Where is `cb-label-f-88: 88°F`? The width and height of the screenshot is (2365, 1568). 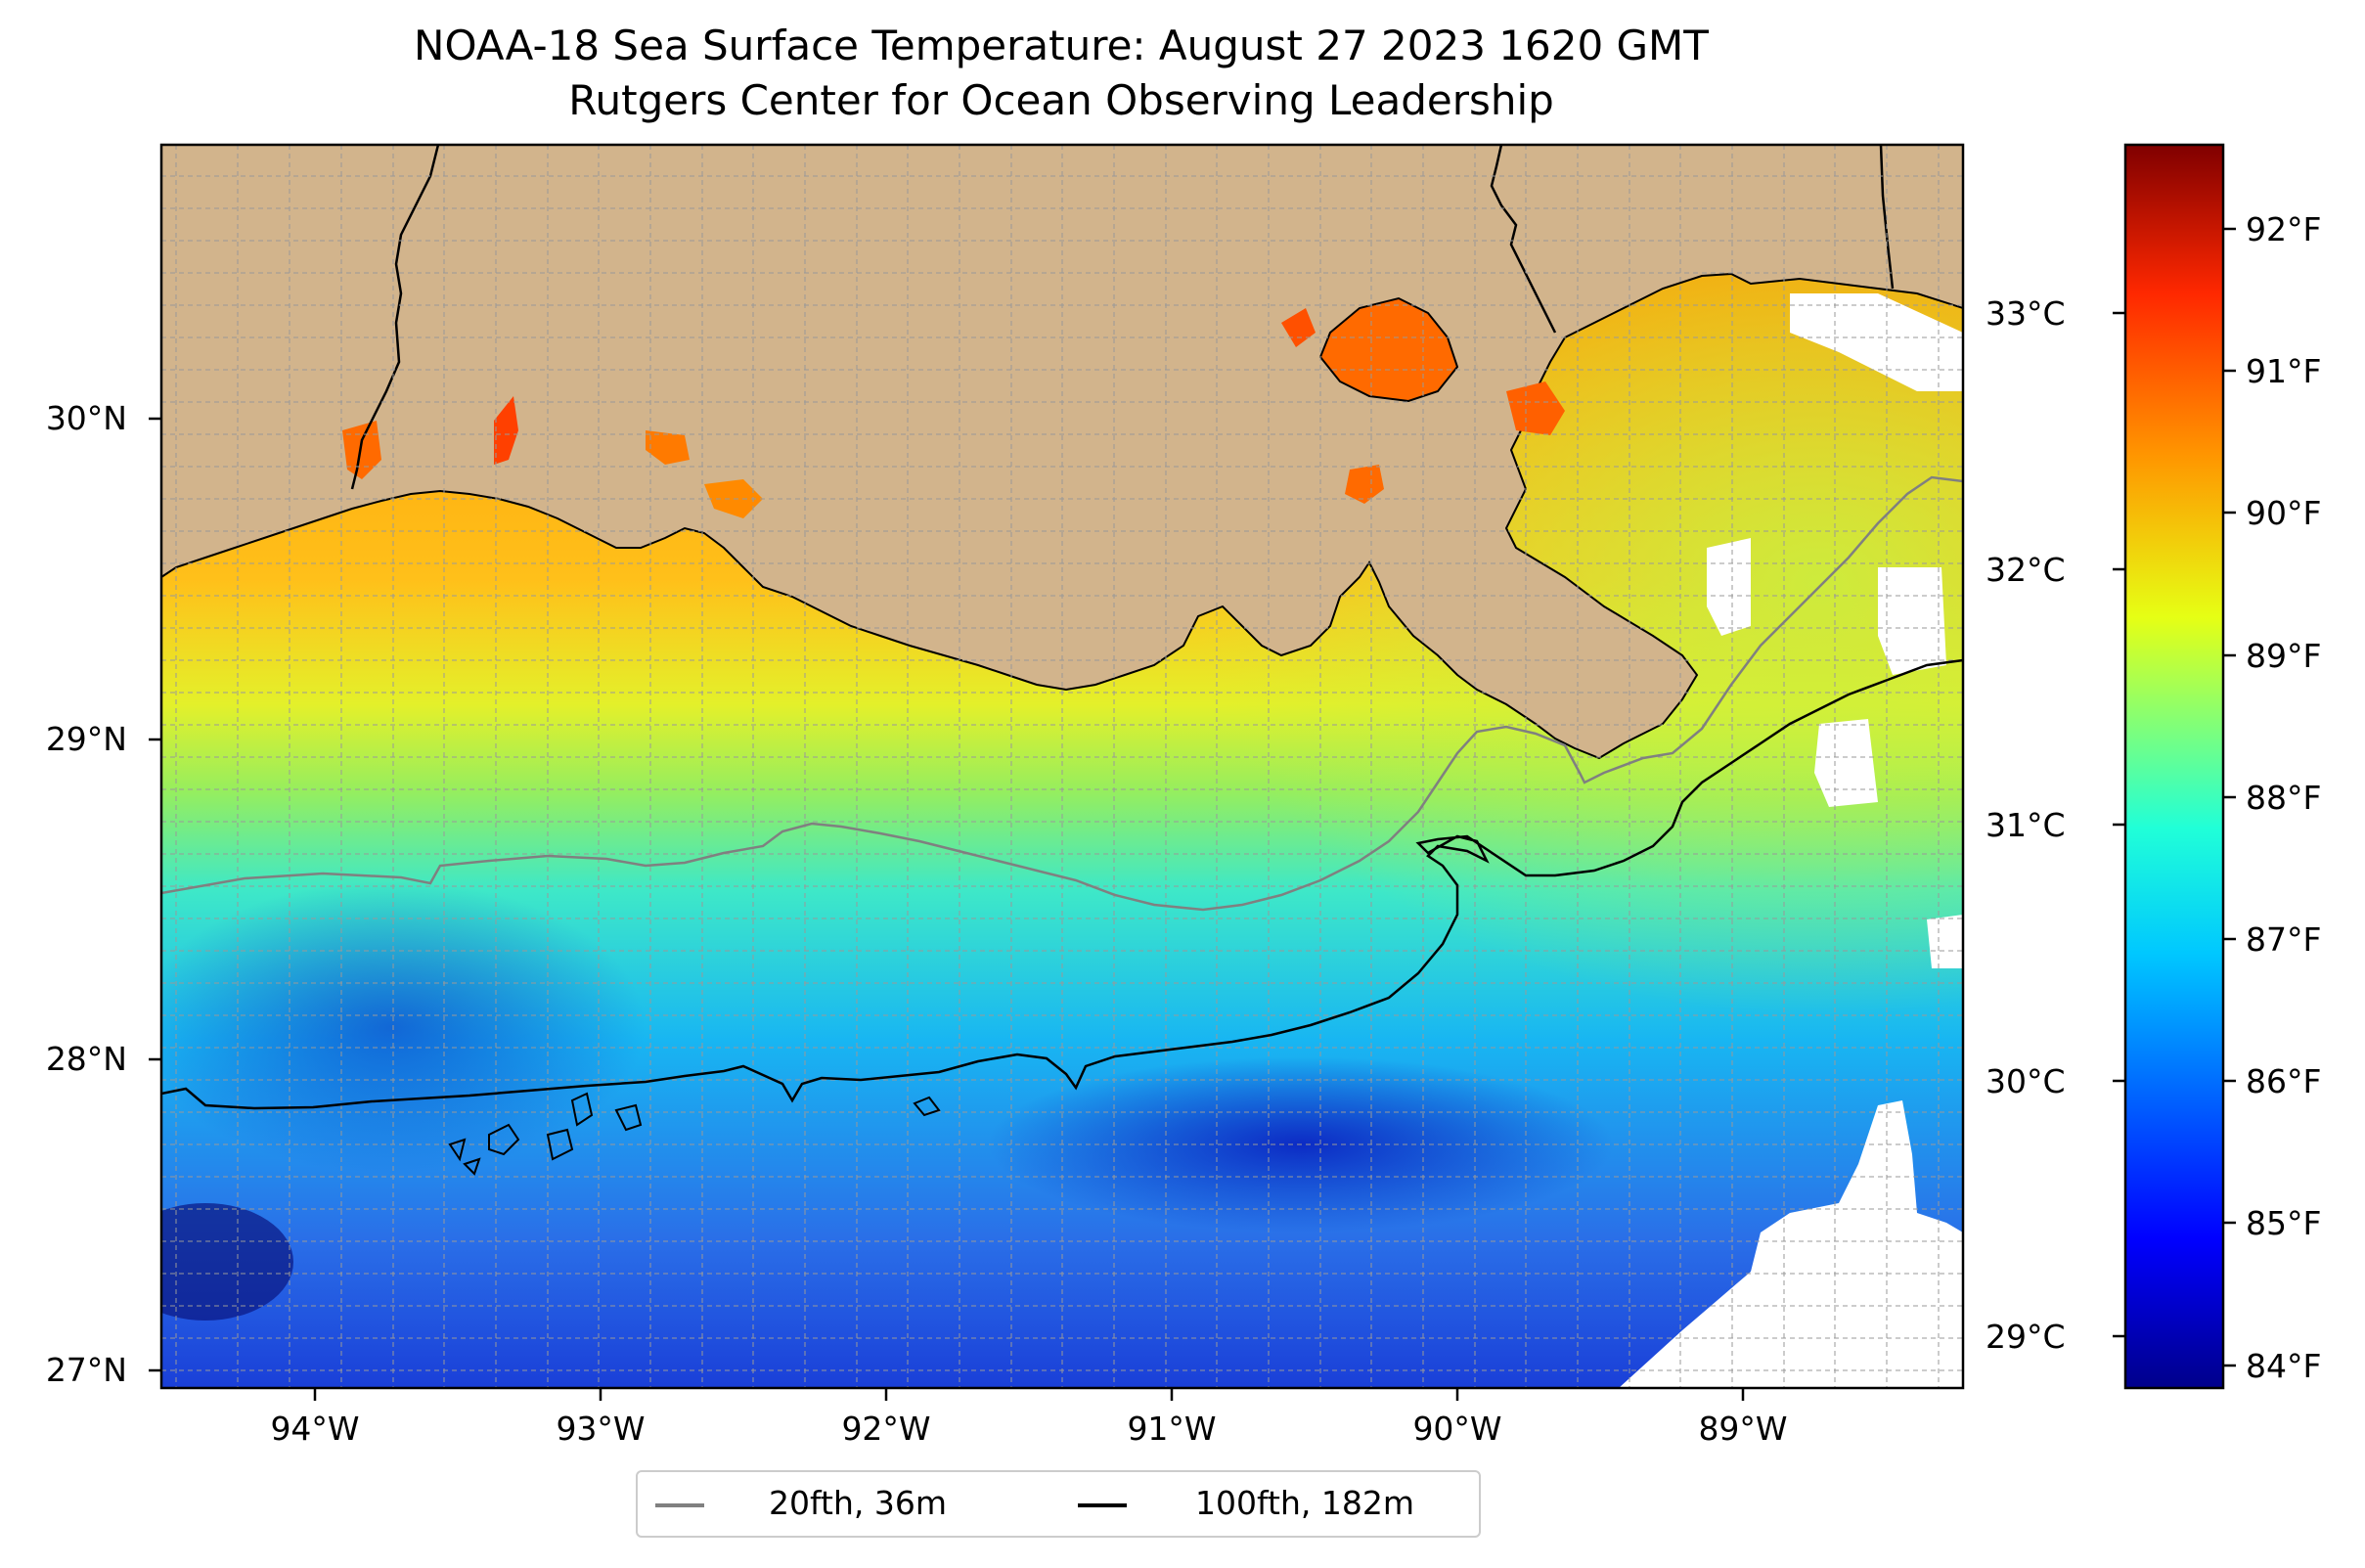
cb-label-f-88: 88°F is located at coordinates (2284, 798).